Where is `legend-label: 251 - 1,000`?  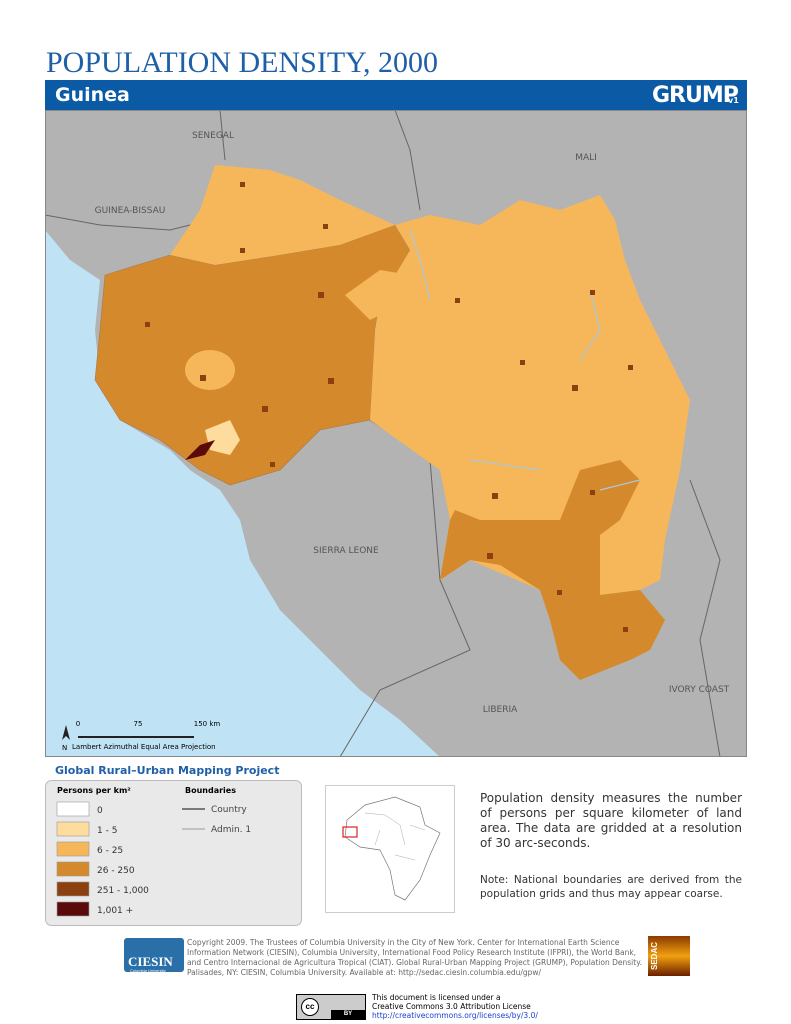 legend-label: 251 - 1,000 is located at coordinates (123, 891).